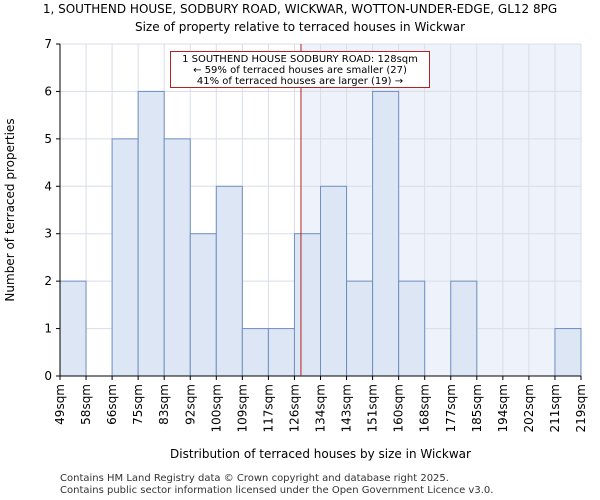 This screenshot has height=500, width=600. What do you see at coordinates (60, 404) in the screenshot?
I see `x-tick-label: 49sqm` at bounding box center [60, 404].